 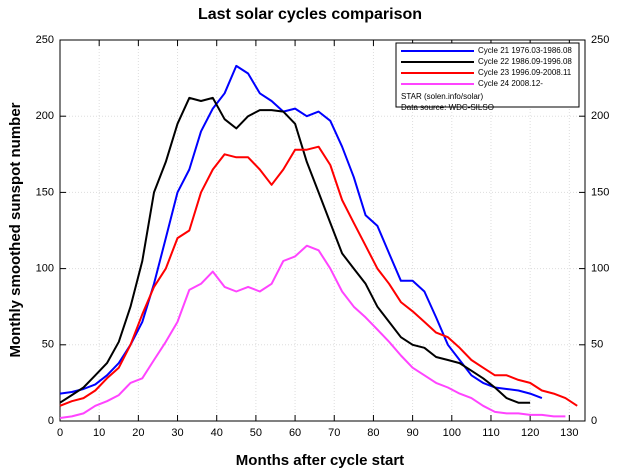 I want to click on y-tick-label: 100, so click(x=45, y=269).